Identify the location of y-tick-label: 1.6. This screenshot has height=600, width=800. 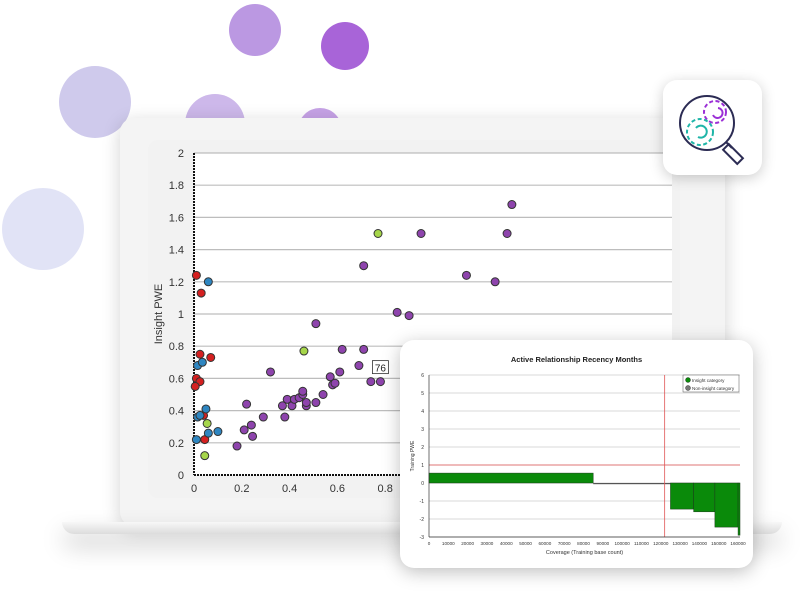
(176, 218).